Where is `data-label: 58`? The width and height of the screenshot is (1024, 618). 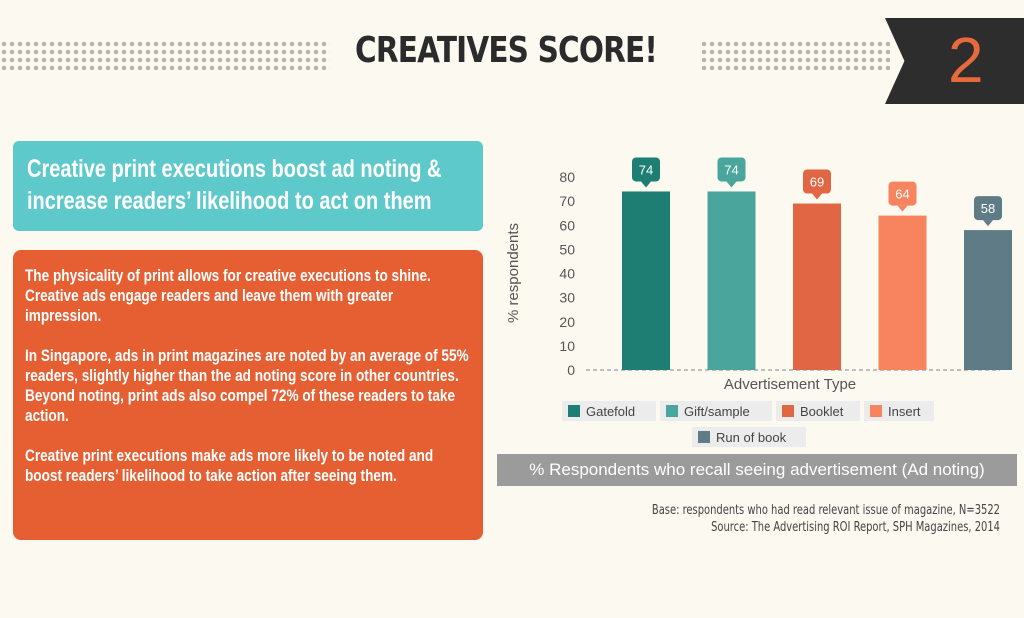
data-label: 58 is located at coordinates (988, 208).